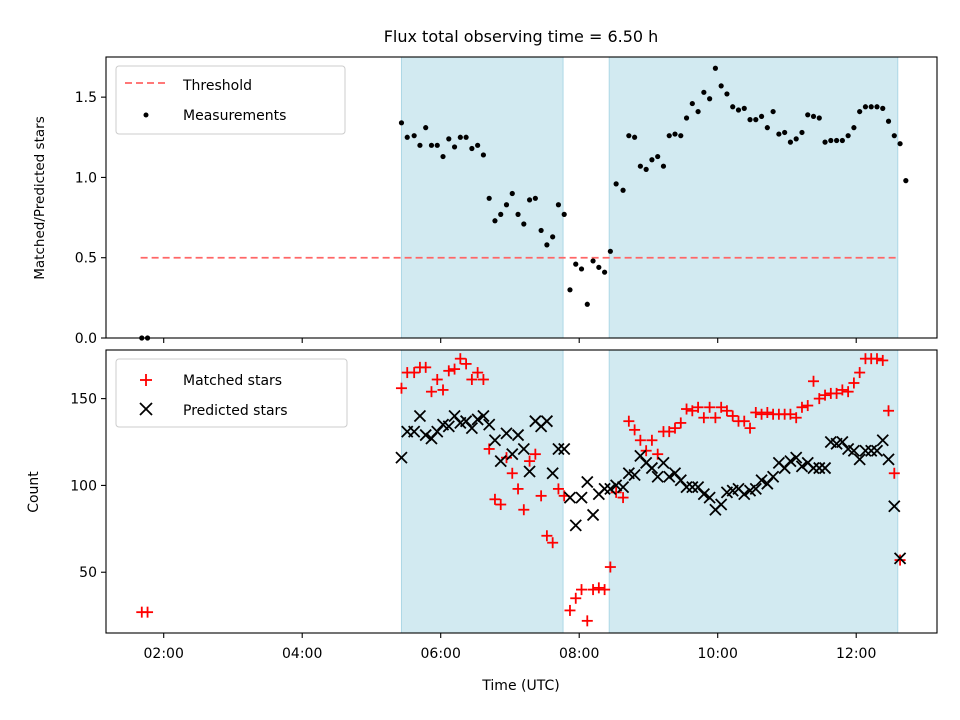 Image resolution: width=960 pixels, height=720 pixels. What do you see at coordinates (86, 178) in the screenshot?
I see `top-y-tick-label: 1.0` at bounding box center [86, 178].